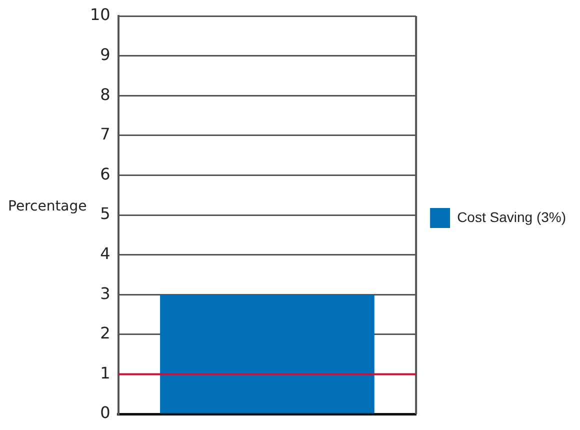 The width and height of the screenshot is (580, 430). What do you see at coordinates (105, 214) in the screenshot?
I see `y-tick-label: 5` at bounding box center [105, 214].